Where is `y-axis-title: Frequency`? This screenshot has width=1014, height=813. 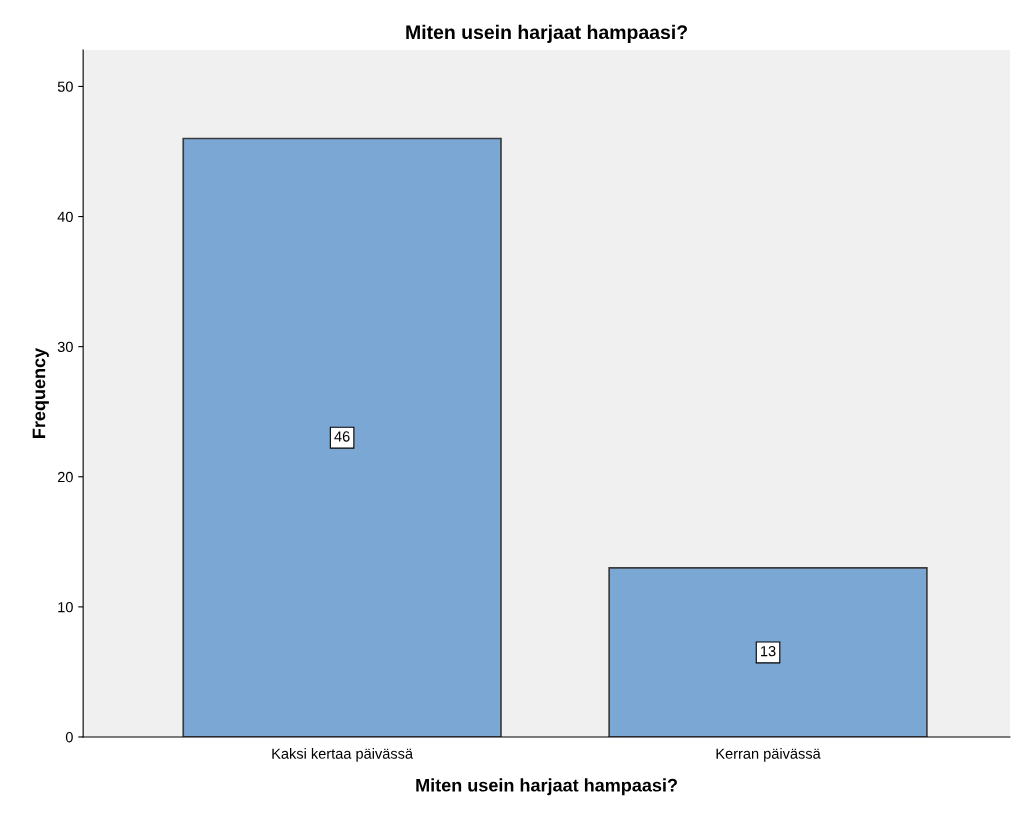
y-axis-title: Frequency is located at coordinates (40, 392).